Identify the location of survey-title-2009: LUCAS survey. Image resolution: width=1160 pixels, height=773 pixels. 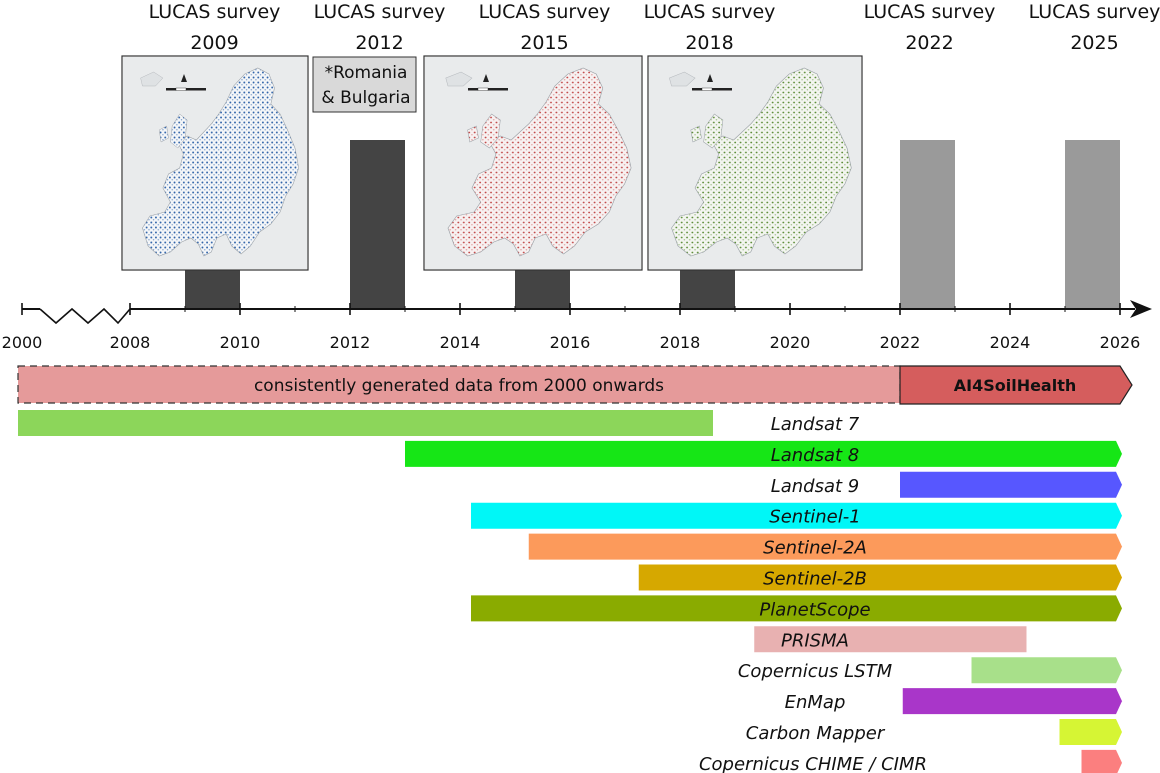
(215, 12).